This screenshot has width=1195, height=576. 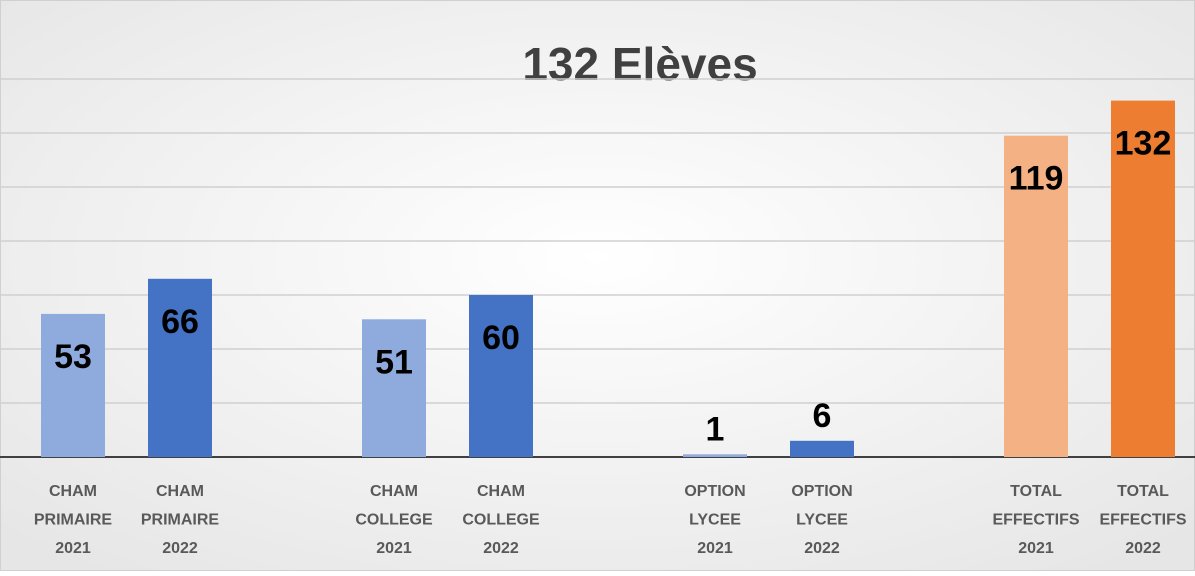 What do you see at coordinates (822, 416) in the screenshot?
I see `value-label: 6` at bounding box center [822, 416].